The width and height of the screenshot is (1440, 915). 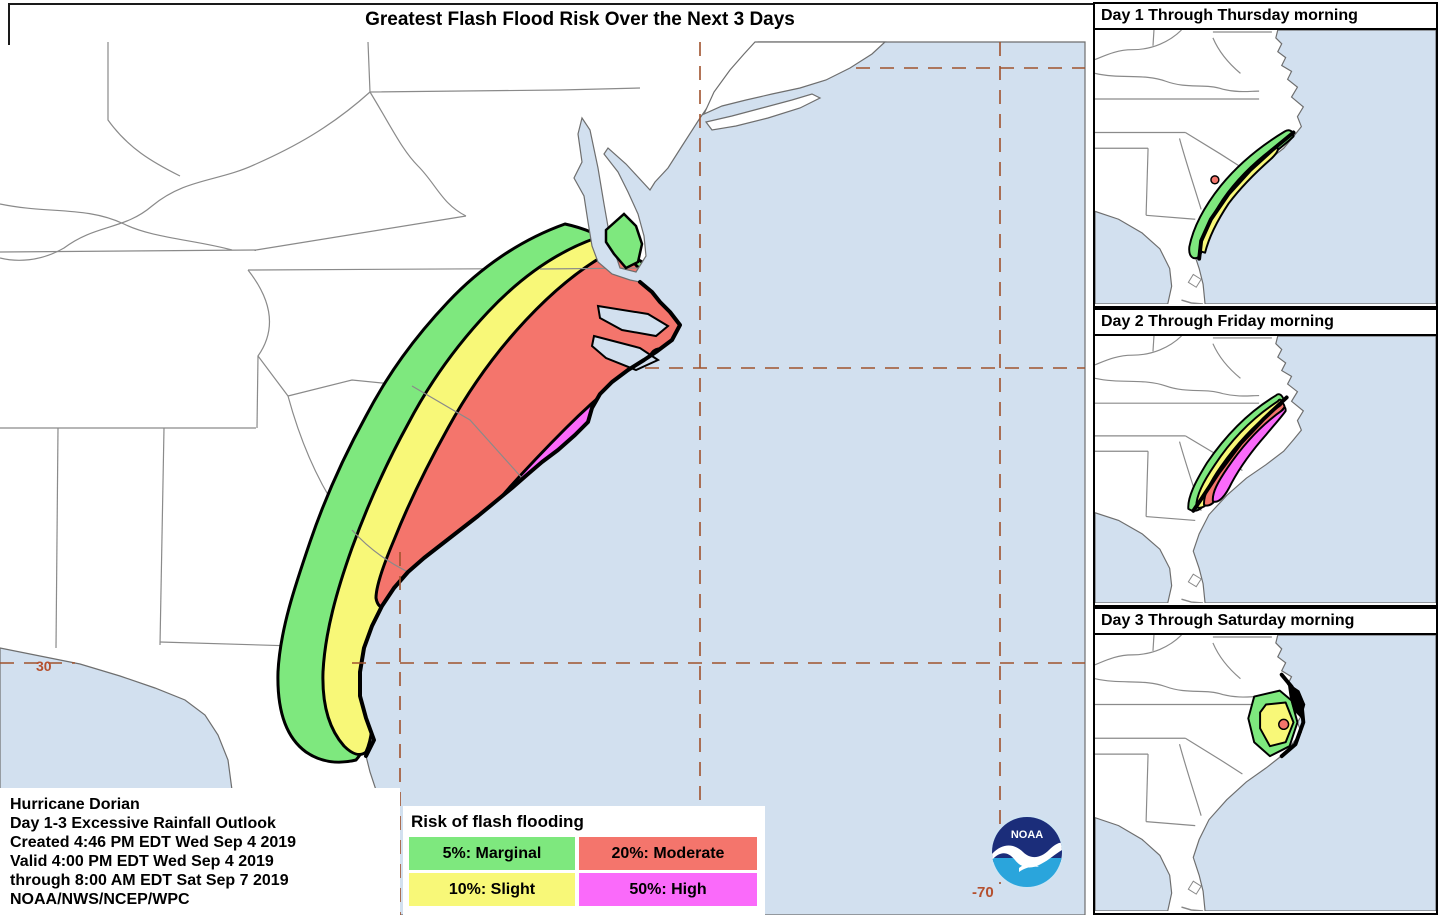 What do you see at coordinates (142, 861) in the screenshot?
I see `valid-time: Valid 4:00 PM EDT Wed Sep 4 2019` at bounding box center [142, 861].